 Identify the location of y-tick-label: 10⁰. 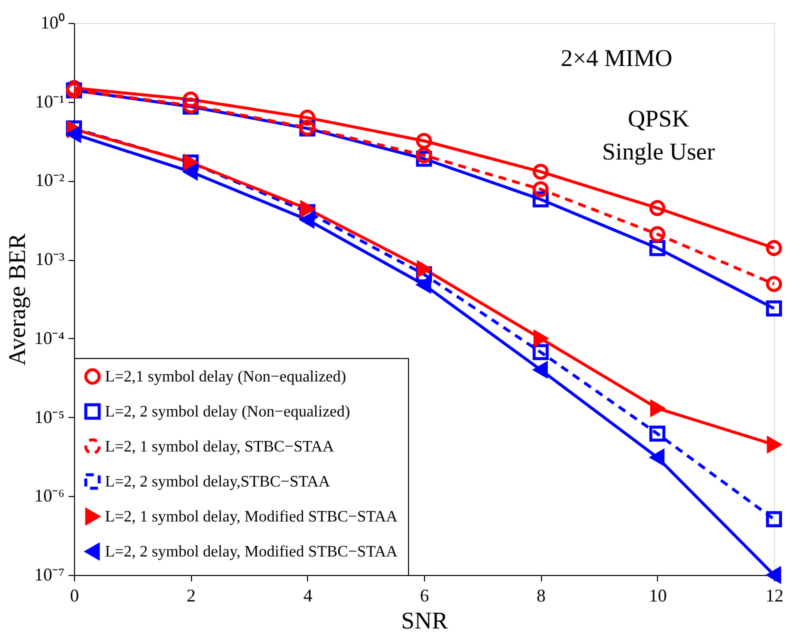
(52, 22).